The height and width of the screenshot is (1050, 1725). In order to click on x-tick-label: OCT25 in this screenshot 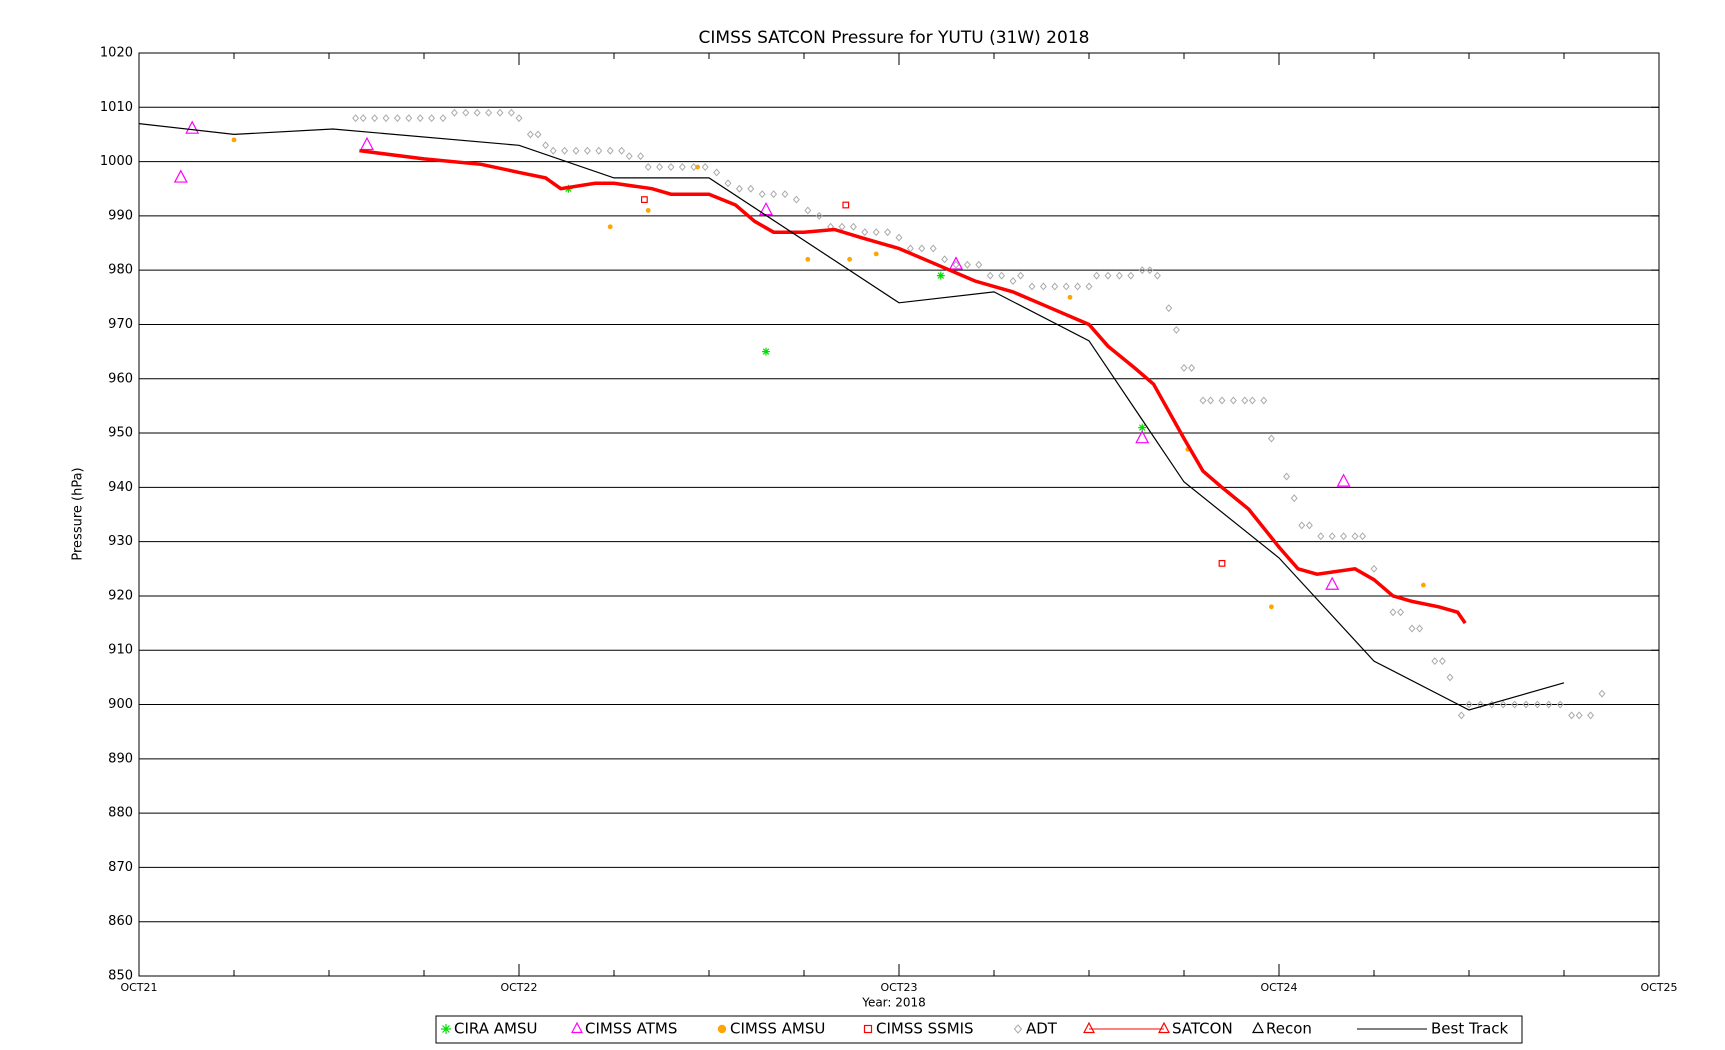, I will do `click(1658, 987)`.